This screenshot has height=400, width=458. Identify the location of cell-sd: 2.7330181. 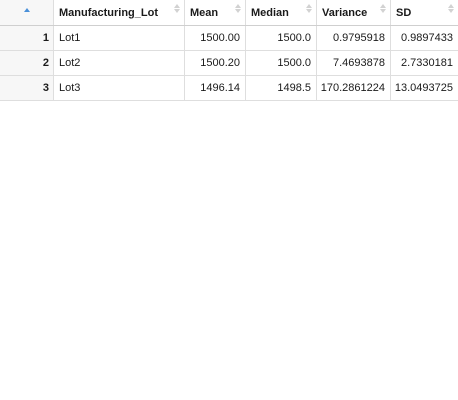
(427, 63).